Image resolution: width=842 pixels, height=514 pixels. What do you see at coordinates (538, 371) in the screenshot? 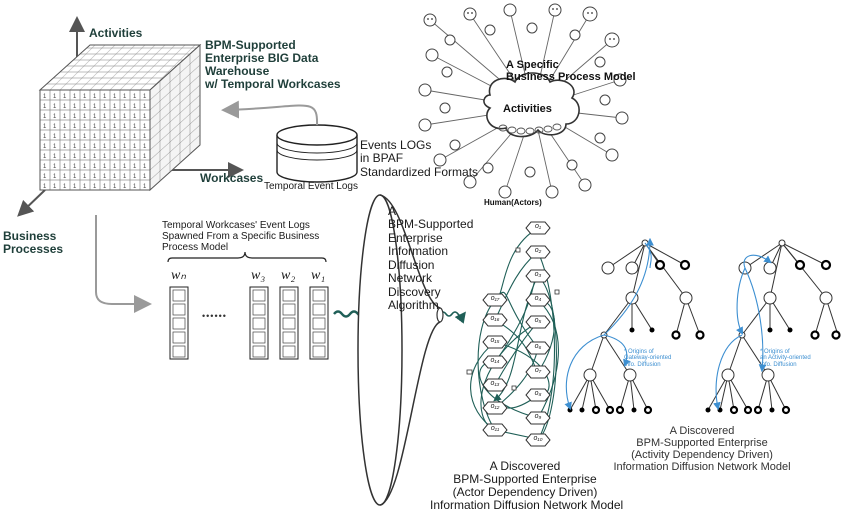
I see `actor-node-label: o₇` at bounding box center [538, 371].